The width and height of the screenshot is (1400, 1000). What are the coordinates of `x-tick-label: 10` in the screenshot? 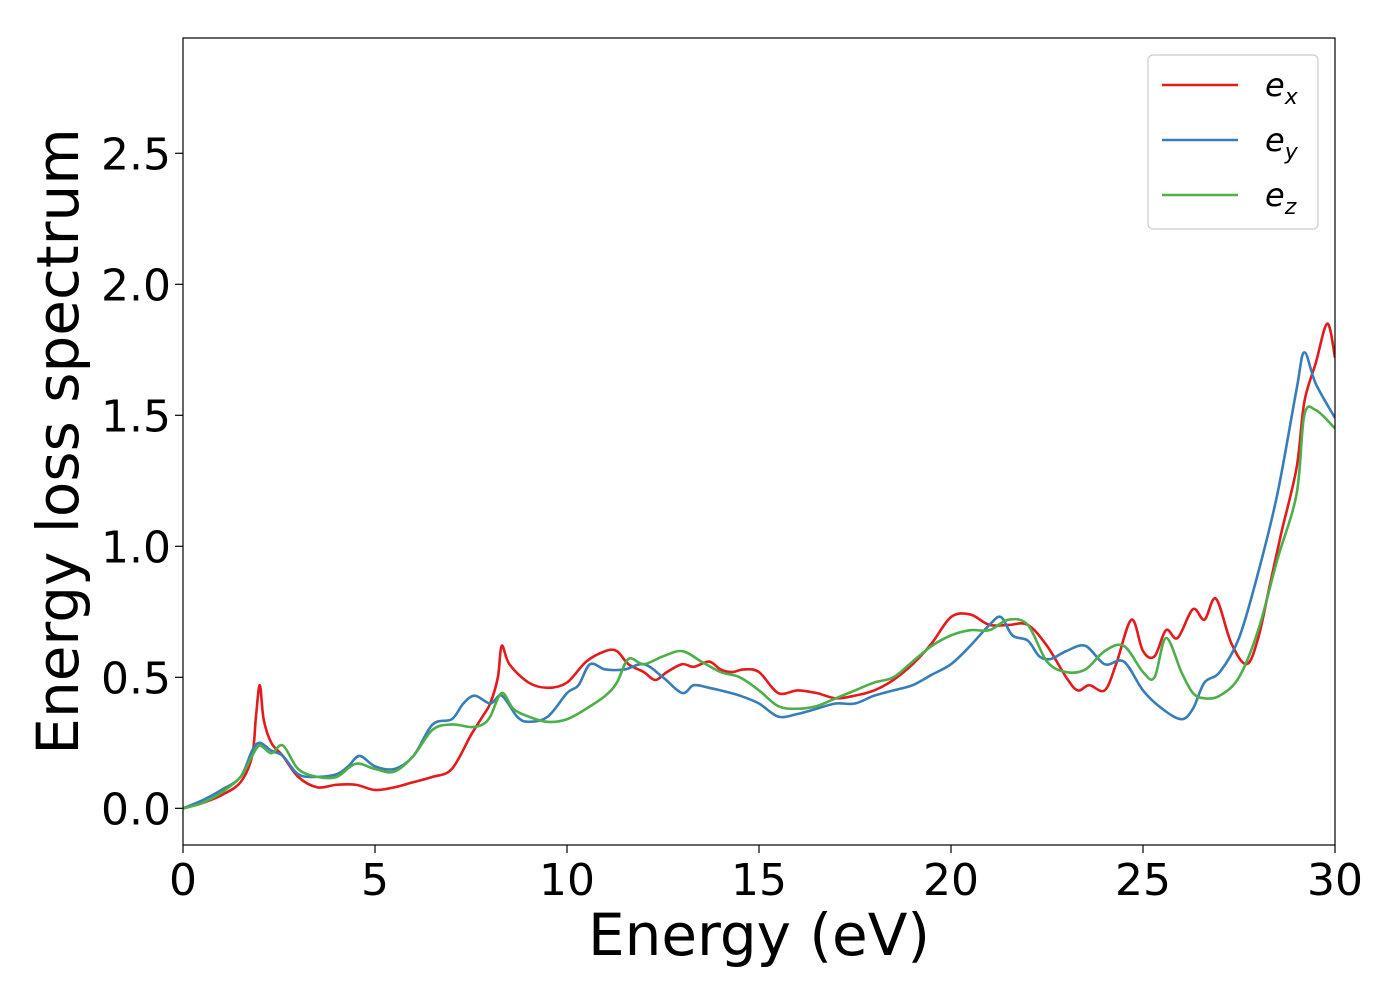 It's located at (567, 880).